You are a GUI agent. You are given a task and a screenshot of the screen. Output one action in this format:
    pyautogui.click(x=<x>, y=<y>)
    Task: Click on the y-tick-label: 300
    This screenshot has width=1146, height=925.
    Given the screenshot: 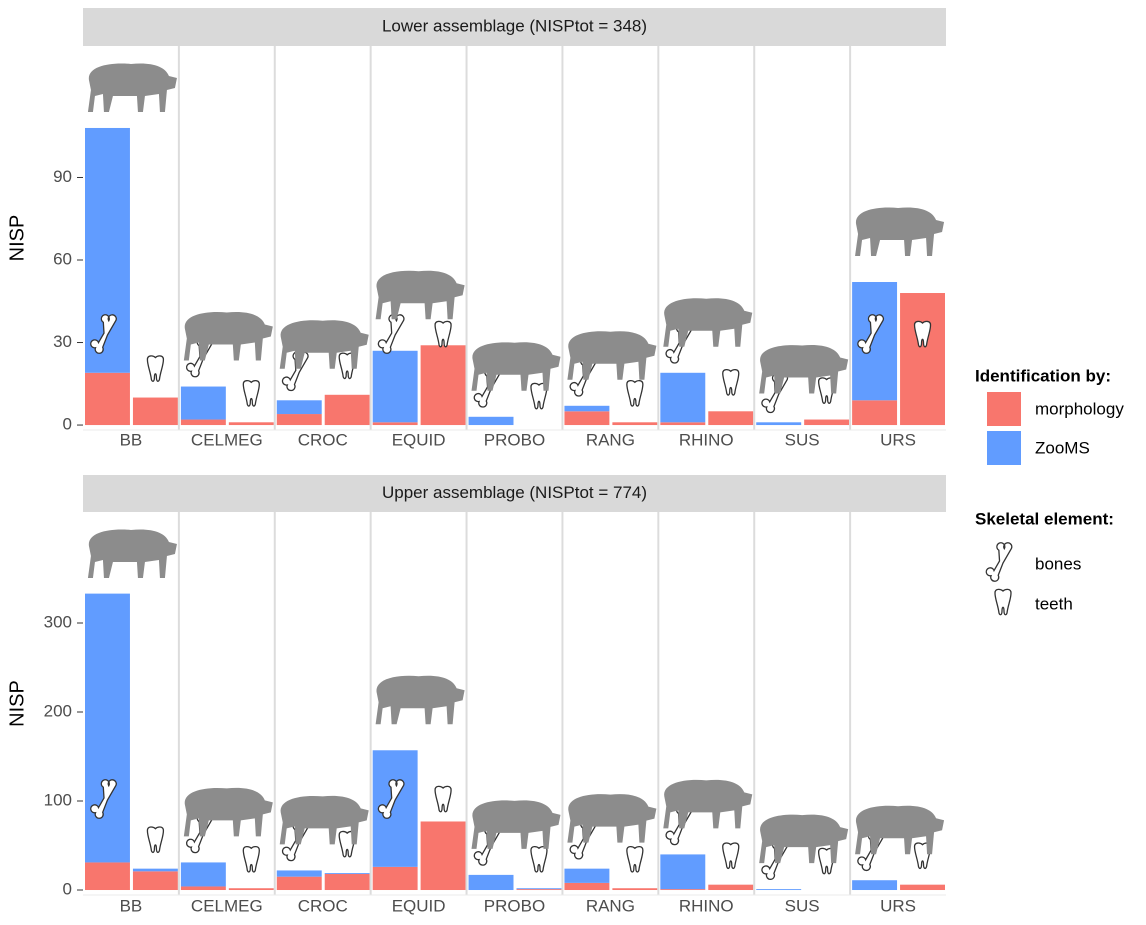 What is the action you would take?
    pyautogui.click(x=58, y=621)
    